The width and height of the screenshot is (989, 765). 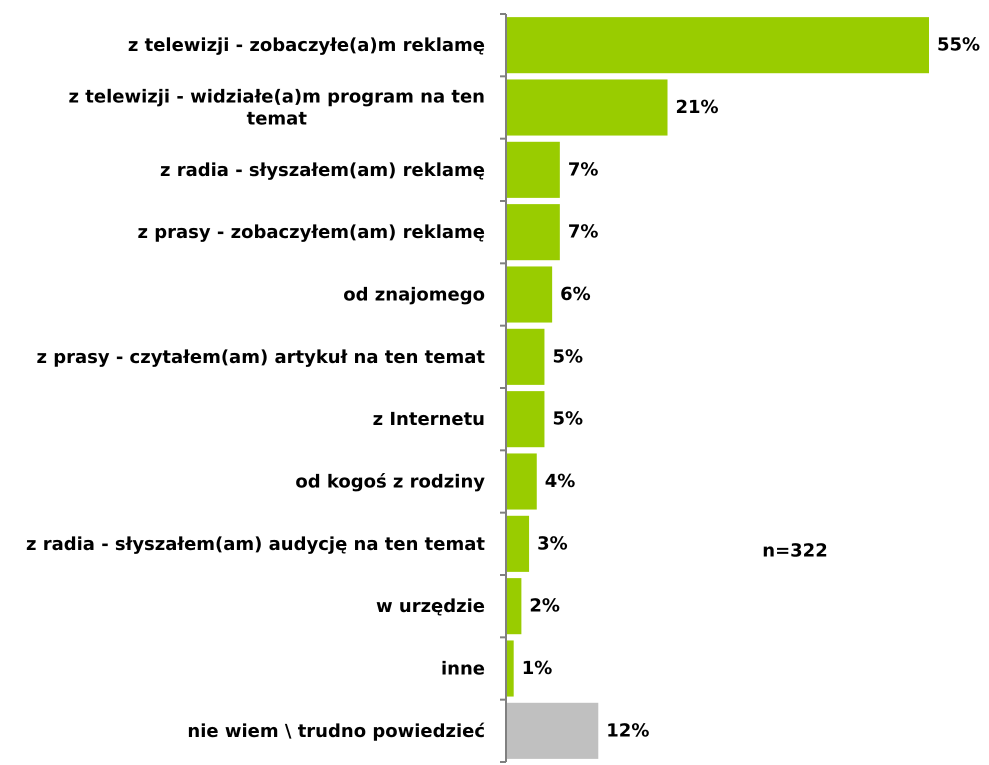 What do you see at coordinates (428, 419) in the screenshot?
I see `y-tick-label: z Internetu` at bounding box center [428, 419].